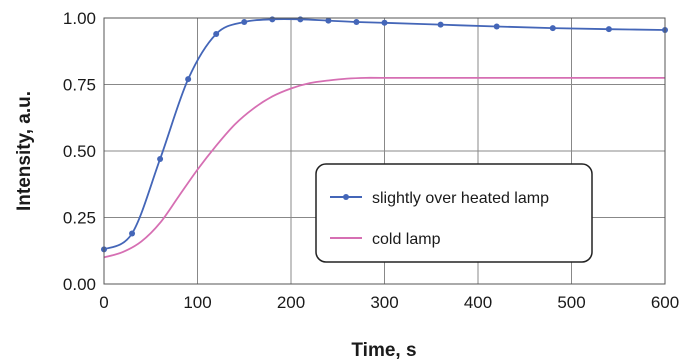  What do you see at coordinates (346, 197) in the screenshot?
I see `legend-marker-overheated` at bounding box center [346, 197].